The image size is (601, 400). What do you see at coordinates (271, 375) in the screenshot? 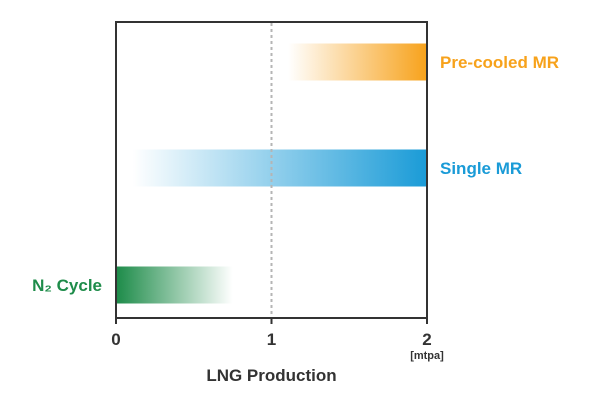
I see `x-axis-title: LNG Production` at bounding box center [271, 375].